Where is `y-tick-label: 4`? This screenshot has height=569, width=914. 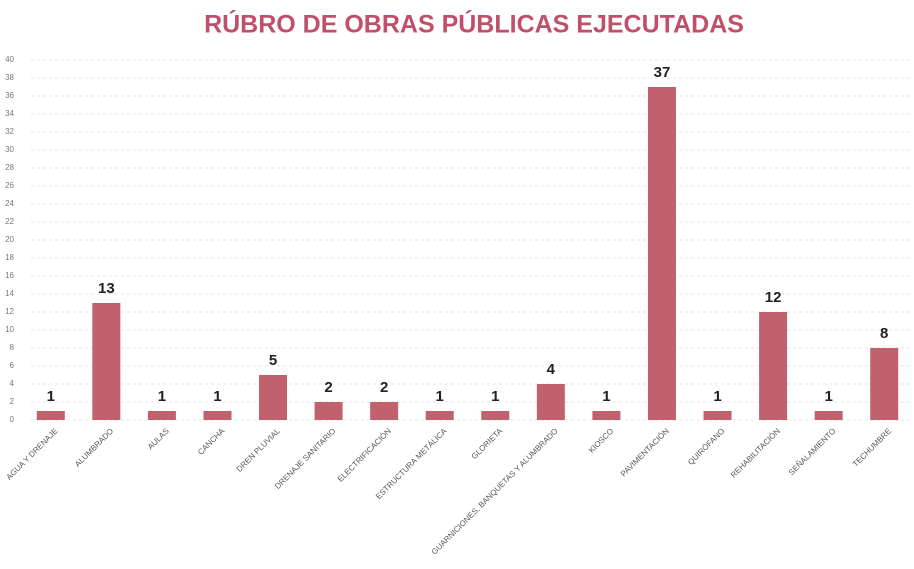 y-tick-label: 4 is located at coordinates (12, 383).